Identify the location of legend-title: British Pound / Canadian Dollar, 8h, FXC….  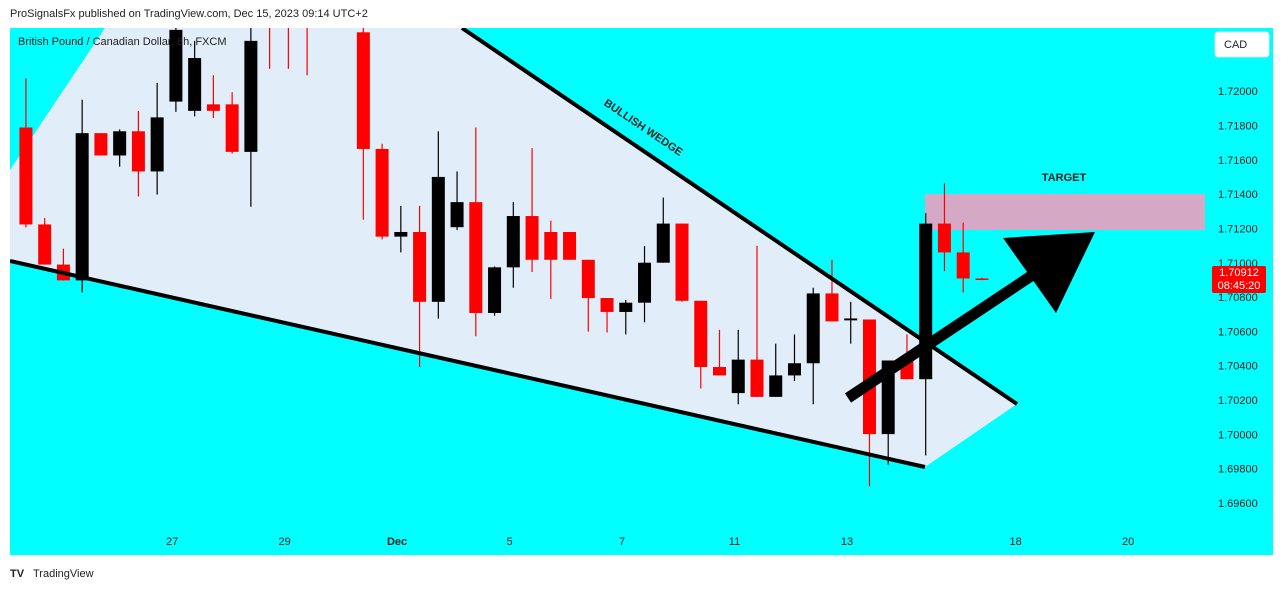
(122, 42).